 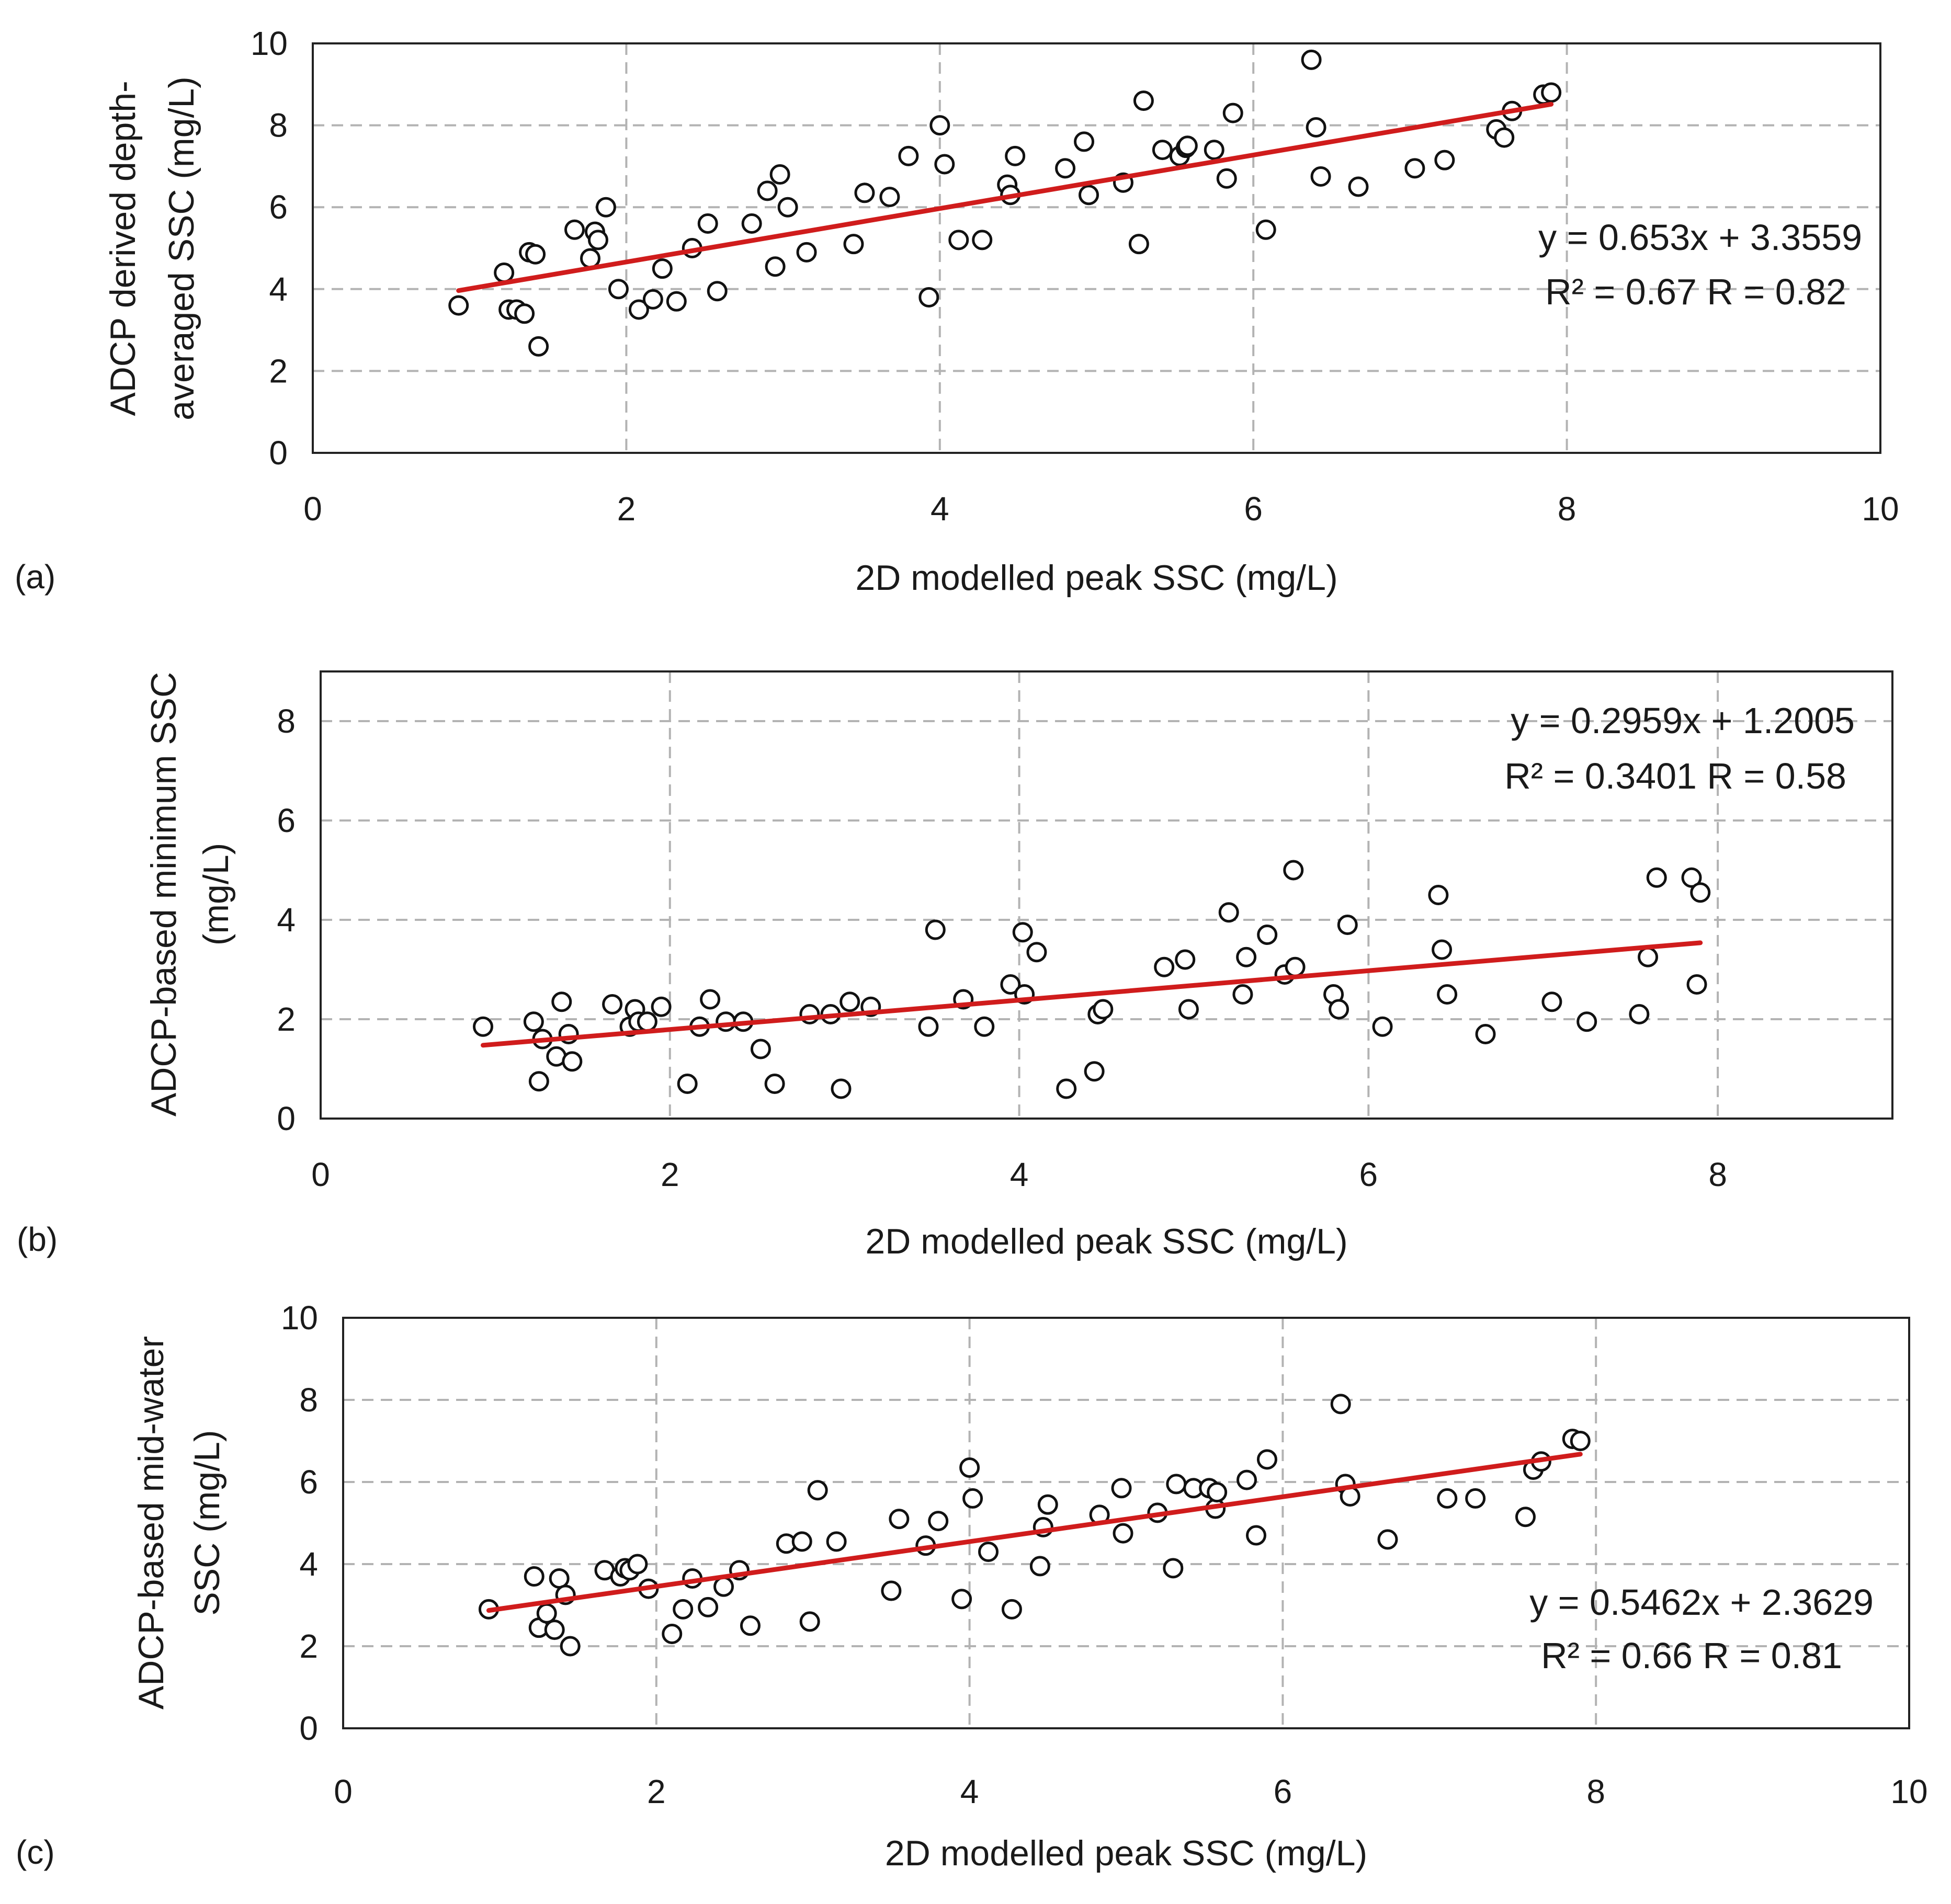 What do you see at coordinates (151, 1523) in the screenshot?
I see `y-axis-title-line-1: ADCP-based mid-water` at bounding box center [151, 1523].